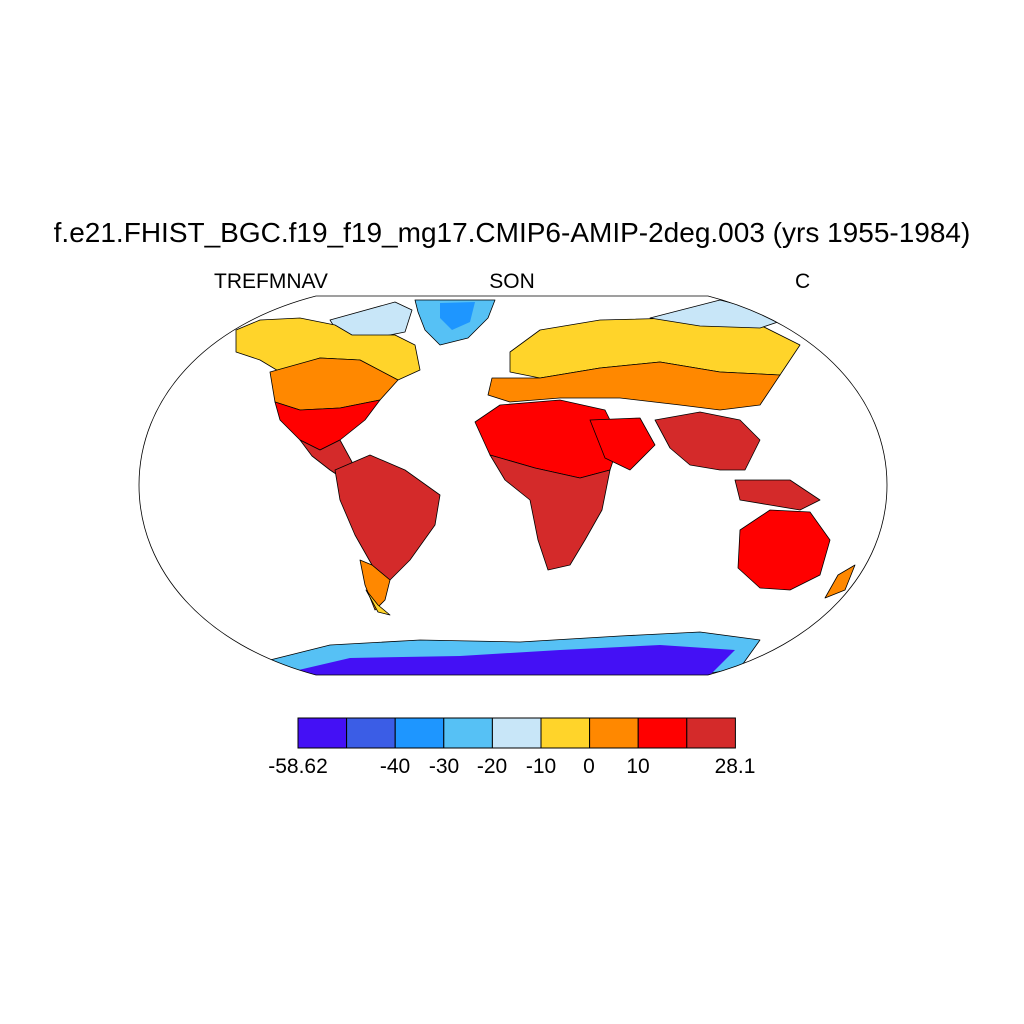  Describe the element at coordinates (457, 316) in the screenshot. I see `greenland-interior` at that location.